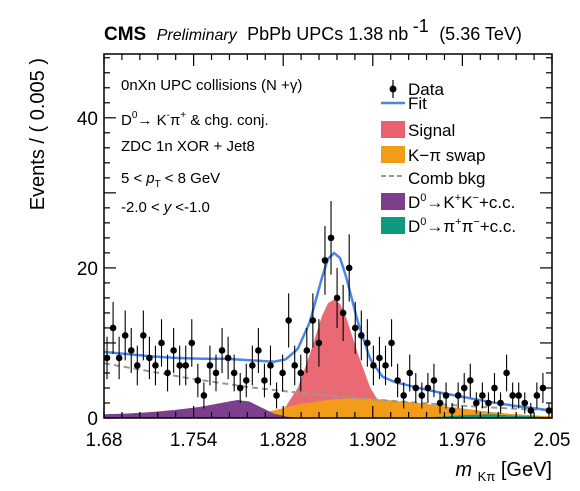 The width and height of the screenshot is (580, 491). What do you see at coordinates (194, 440) in the screenshot?
I see `x-tick-label: 1.754` at bounding box center [194, 440].